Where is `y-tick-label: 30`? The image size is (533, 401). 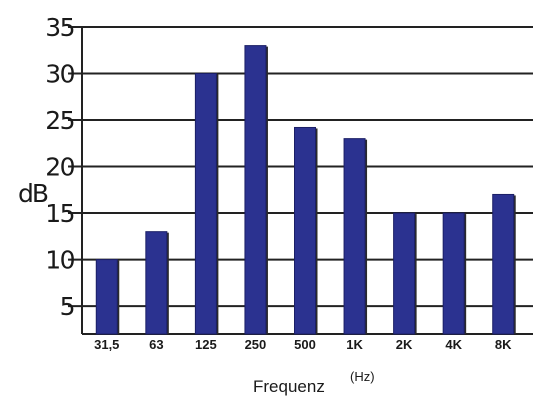 y-tick-label: 30 is located at coordinates (59, 74).